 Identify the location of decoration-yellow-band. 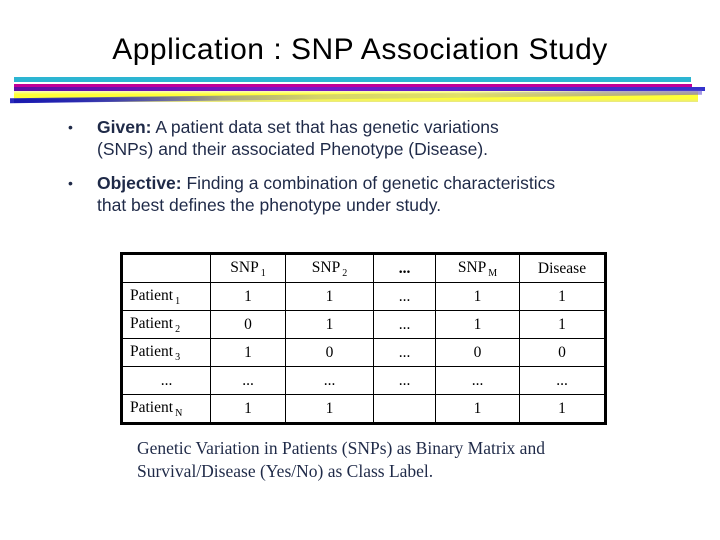
(356, 96).